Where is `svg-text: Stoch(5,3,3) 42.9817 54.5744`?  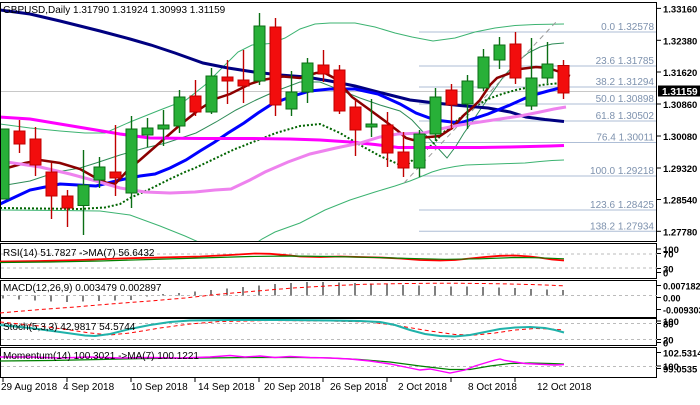 svg-text: Stoch(5,3,3) 42.9817 54.5744 is located at coordinates (69, 327).